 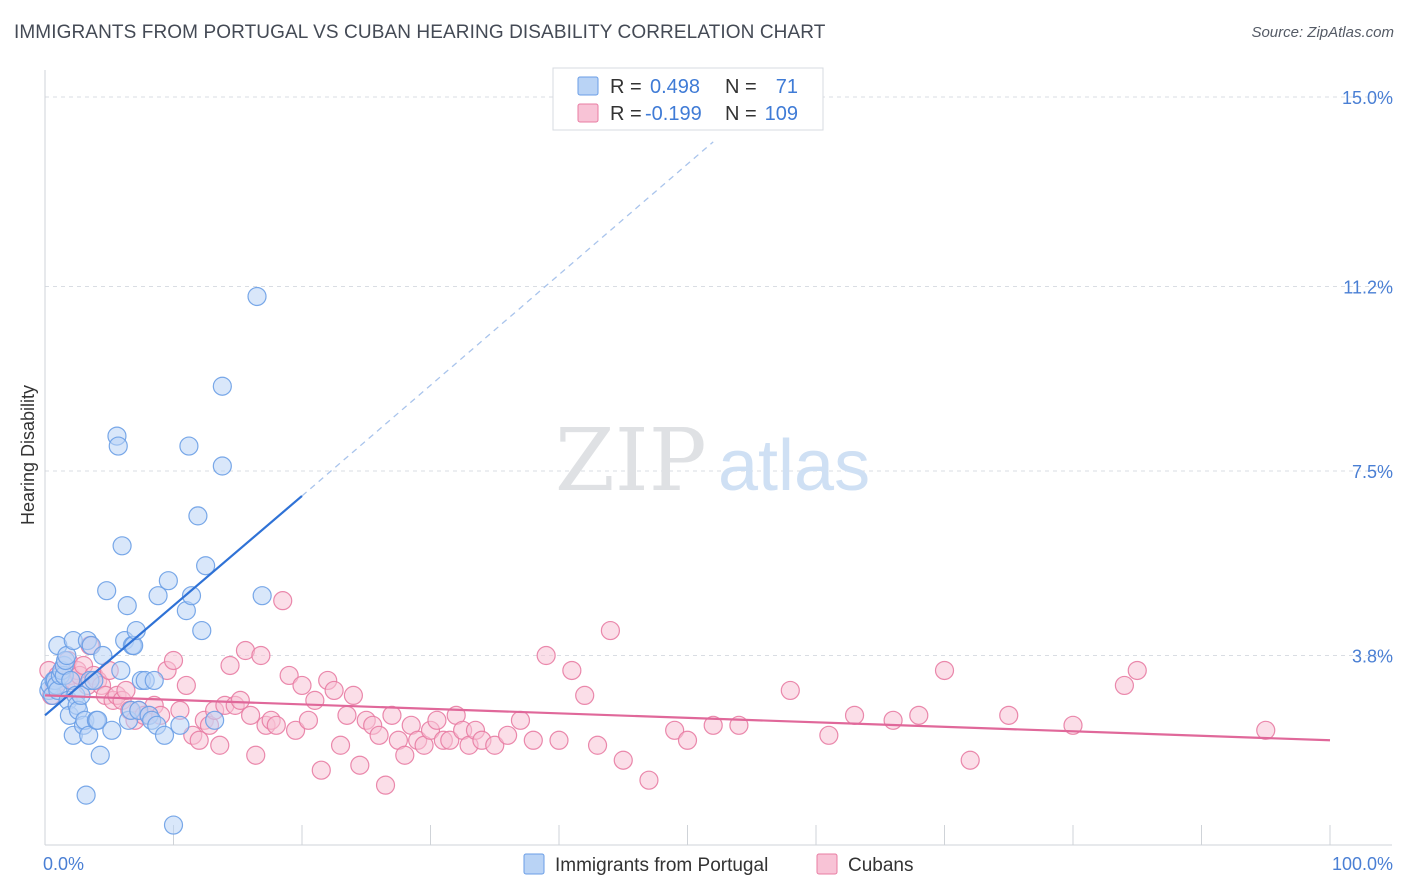 What do you see at coordinates (661, 865) in the screenshot?
I see `series-legend-portugal: Immigrants from Portugal` at bounding box center [661, 865].